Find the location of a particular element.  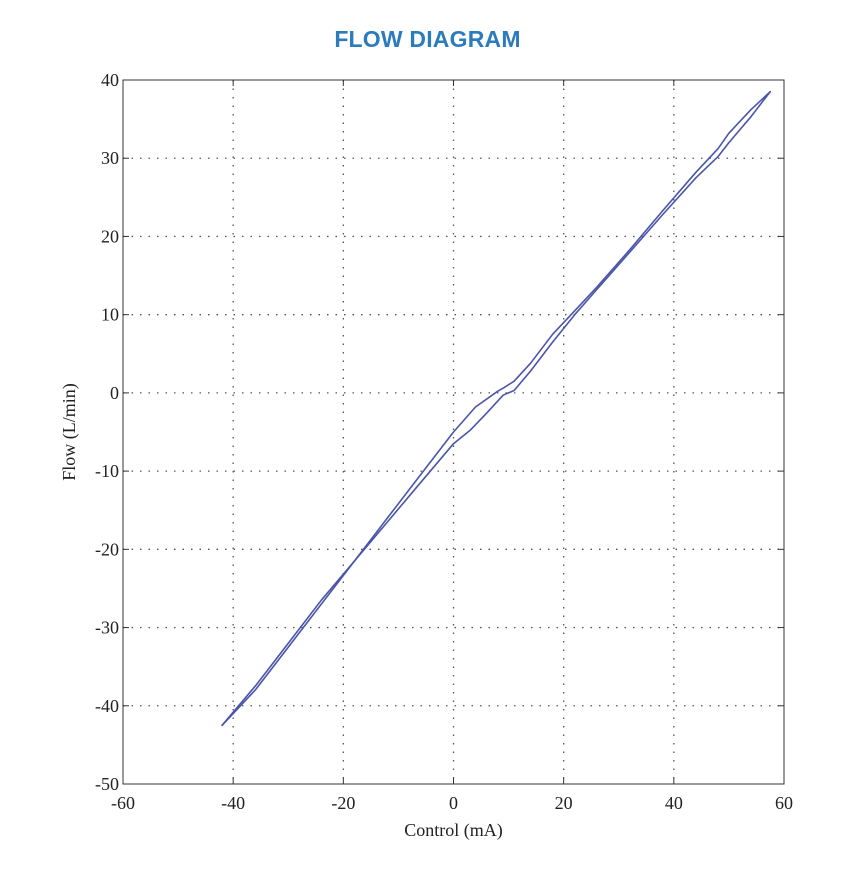

x-tick-labels: -60 -40 -20 0 20 40 60 is located at coordinates (452, 803).